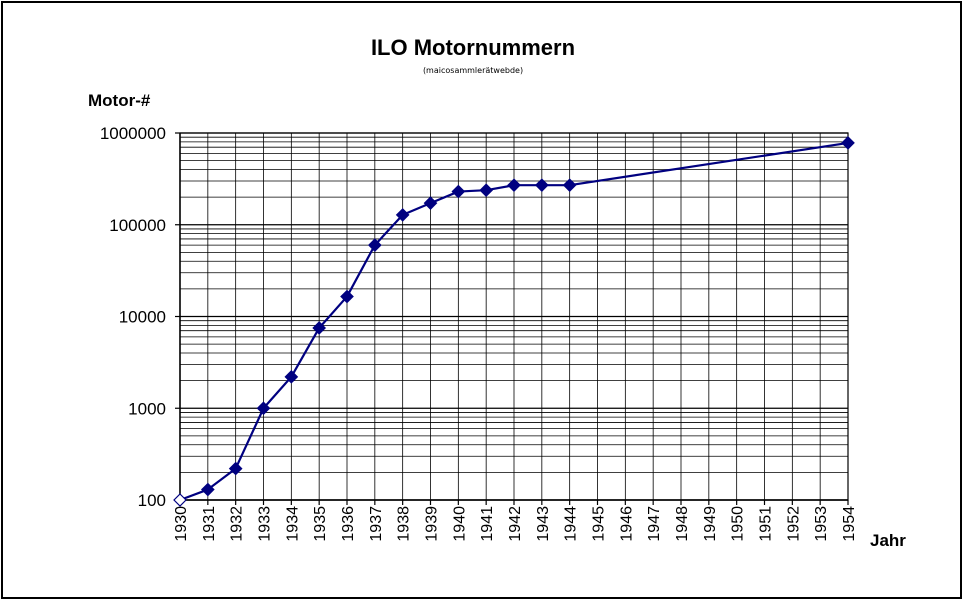 This screenshot has width=963, height=600. What do you see at coordinates (402, 215) in the screenshot?
I see `data-point-1938` at bounding box center [402, 215].